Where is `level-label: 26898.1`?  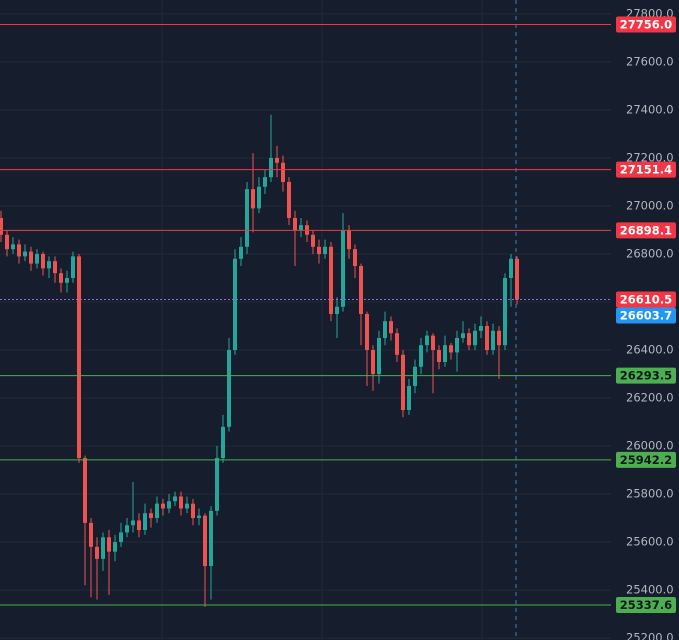 level-label: 26898.1 is located at coordinates (646, 230).